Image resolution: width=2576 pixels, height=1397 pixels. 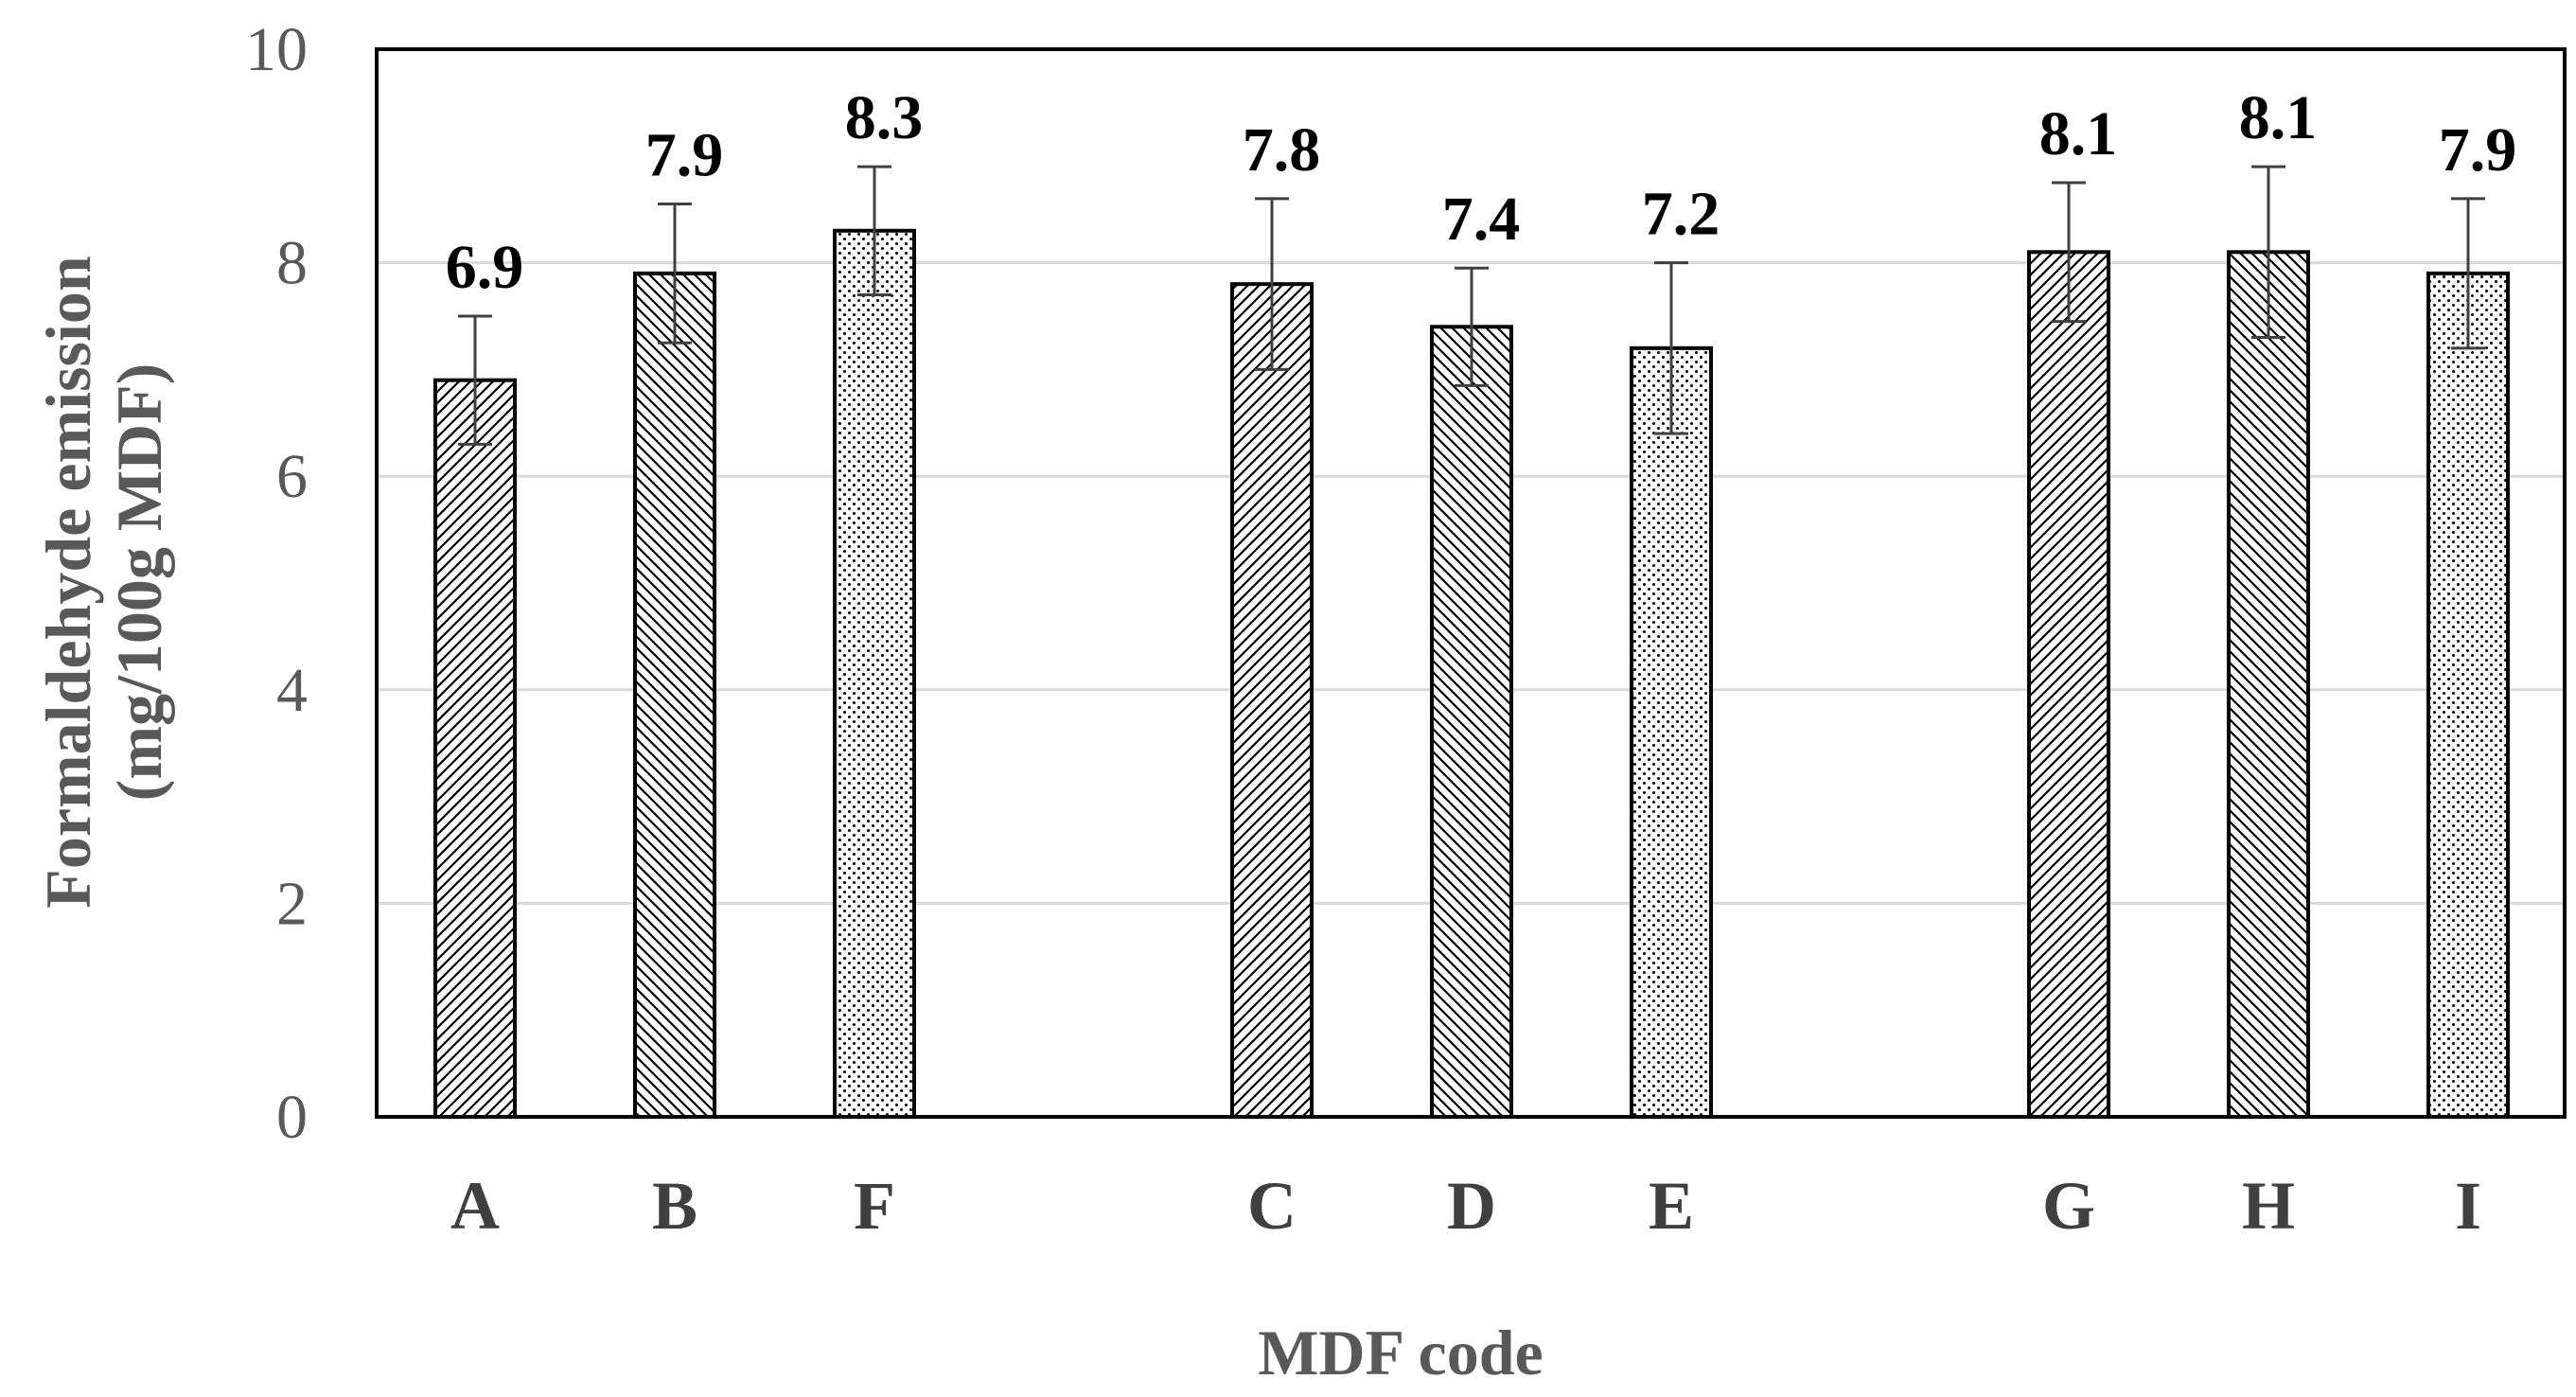 I want to click on bar-E, so click(x=1671, y=732).